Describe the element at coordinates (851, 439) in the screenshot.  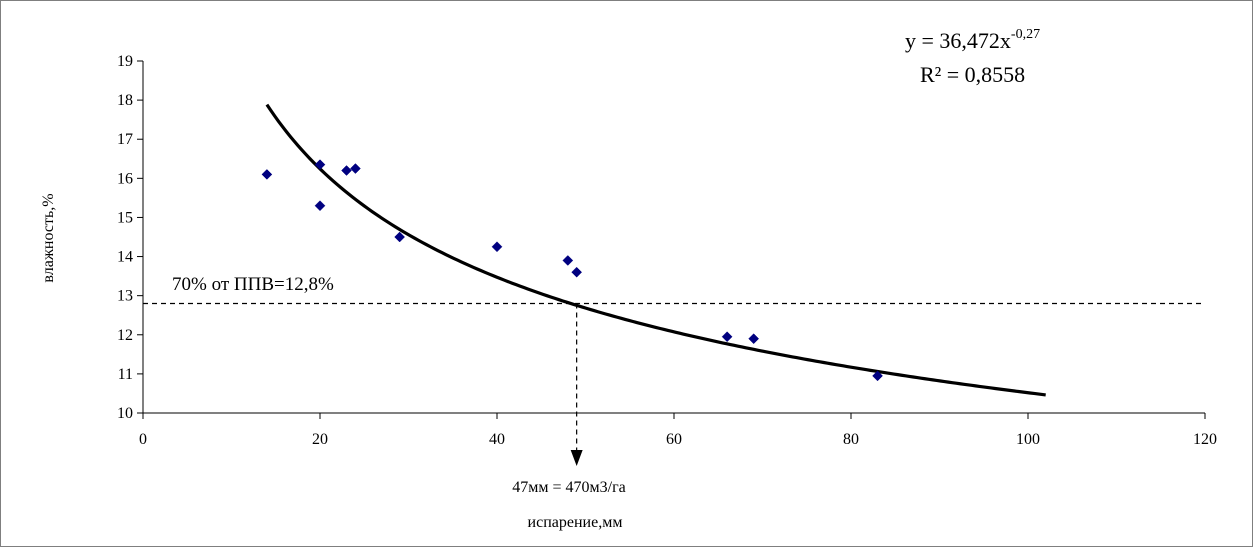
I see `x-tick-label: 80` at that location.